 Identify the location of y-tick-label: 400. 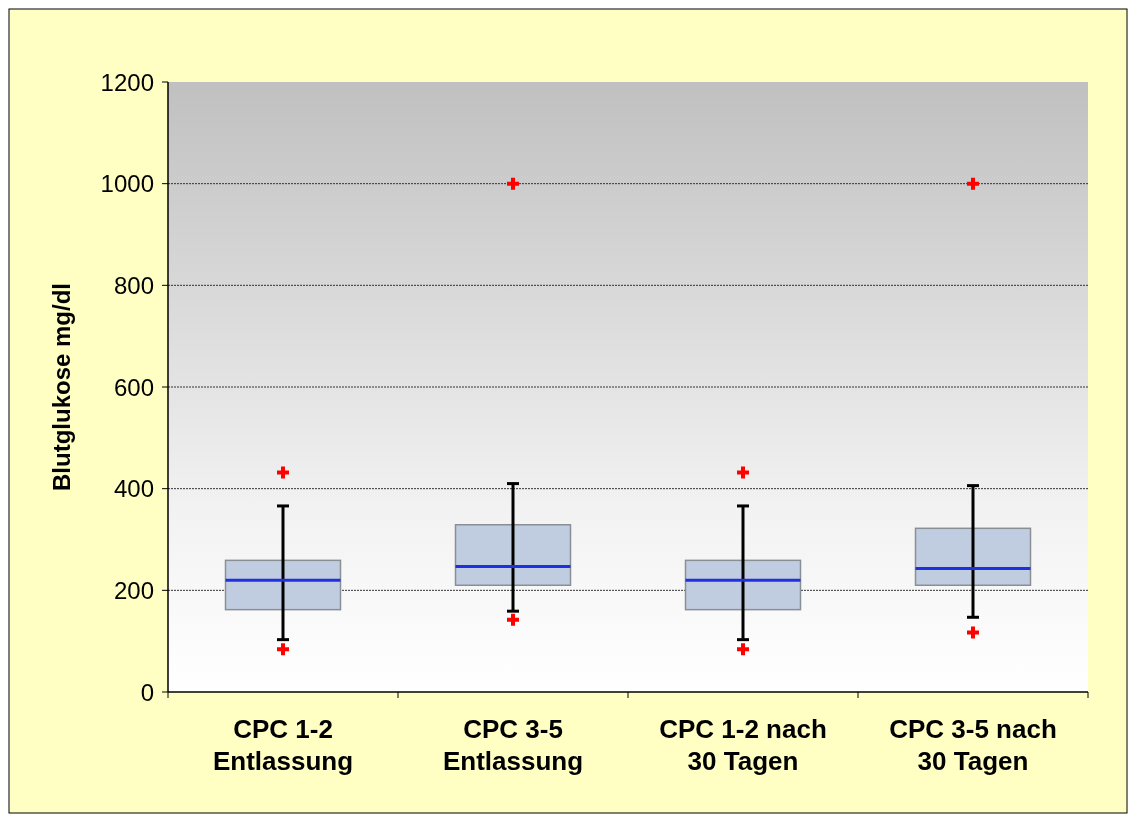
(133, 489).